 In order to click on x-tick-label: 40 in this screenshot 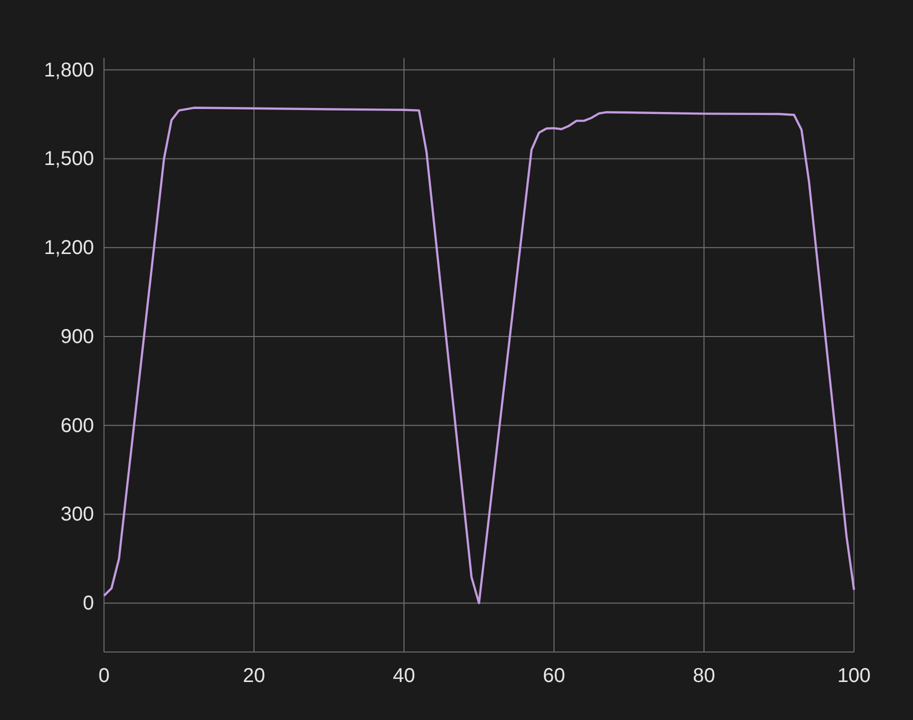, I will do `click(404, 676)`.